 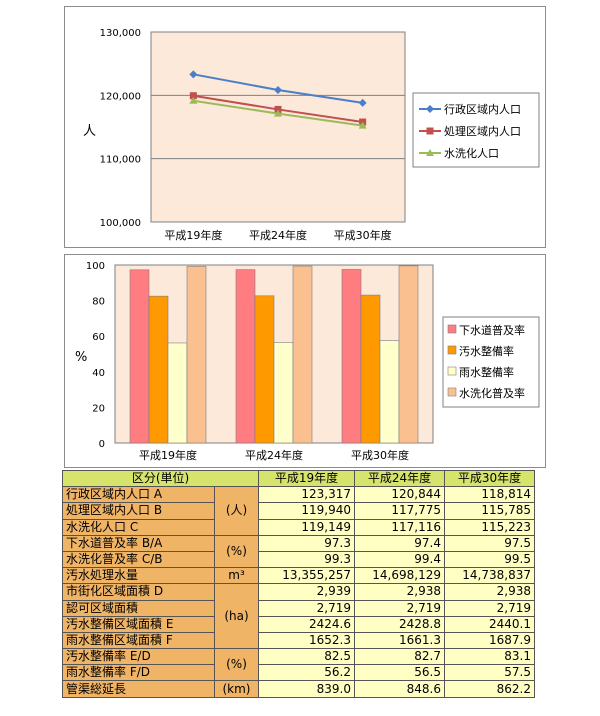 I want to click on y-tick-label: 110,000, so click(x=120, y=160).